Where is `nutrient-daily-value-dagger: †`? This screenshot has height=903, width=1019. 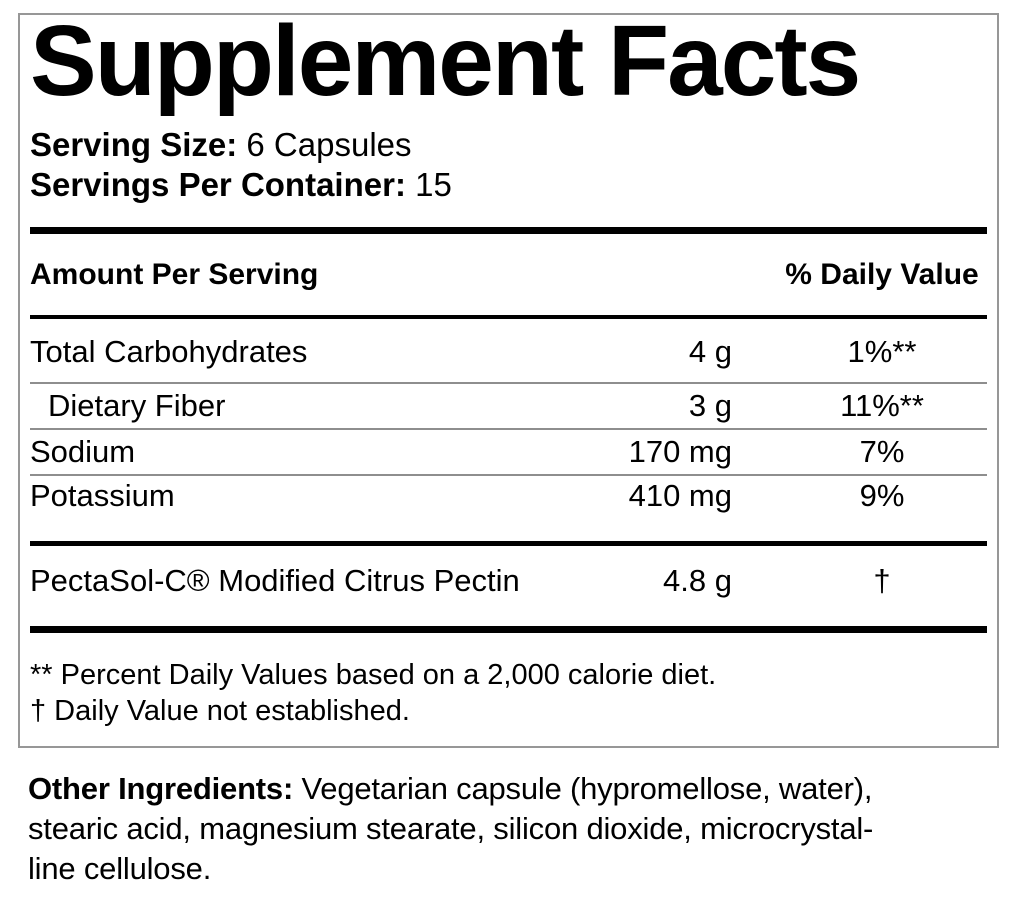
nutrient-daily-value-dagger: † is located at coordinates (882, 580).